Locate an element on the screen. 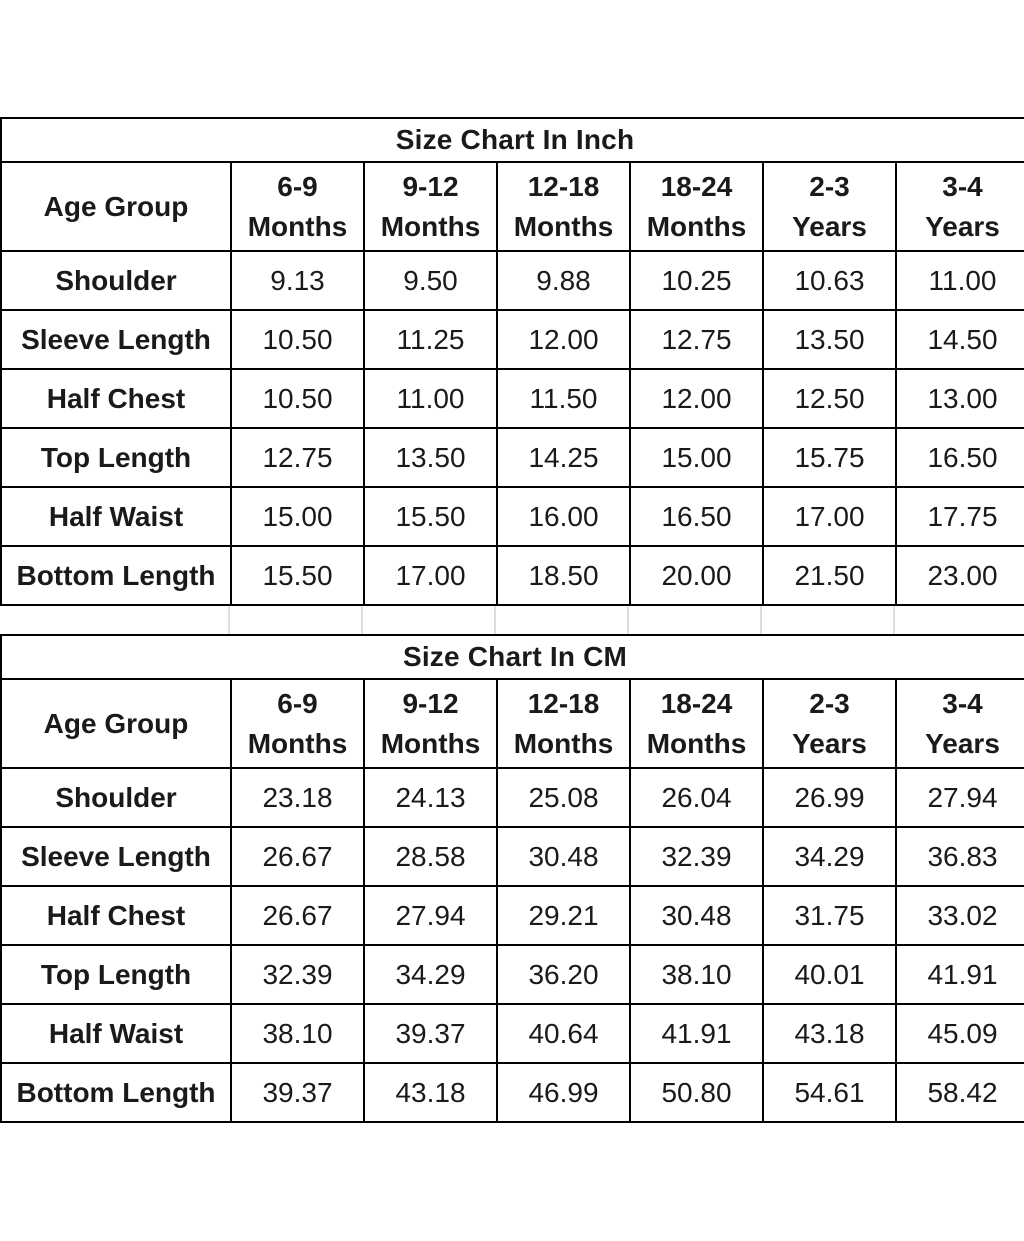 This screenshot has width=1024, height=1241. column-header: 12-18 Months is located at coordinates (563, 723).